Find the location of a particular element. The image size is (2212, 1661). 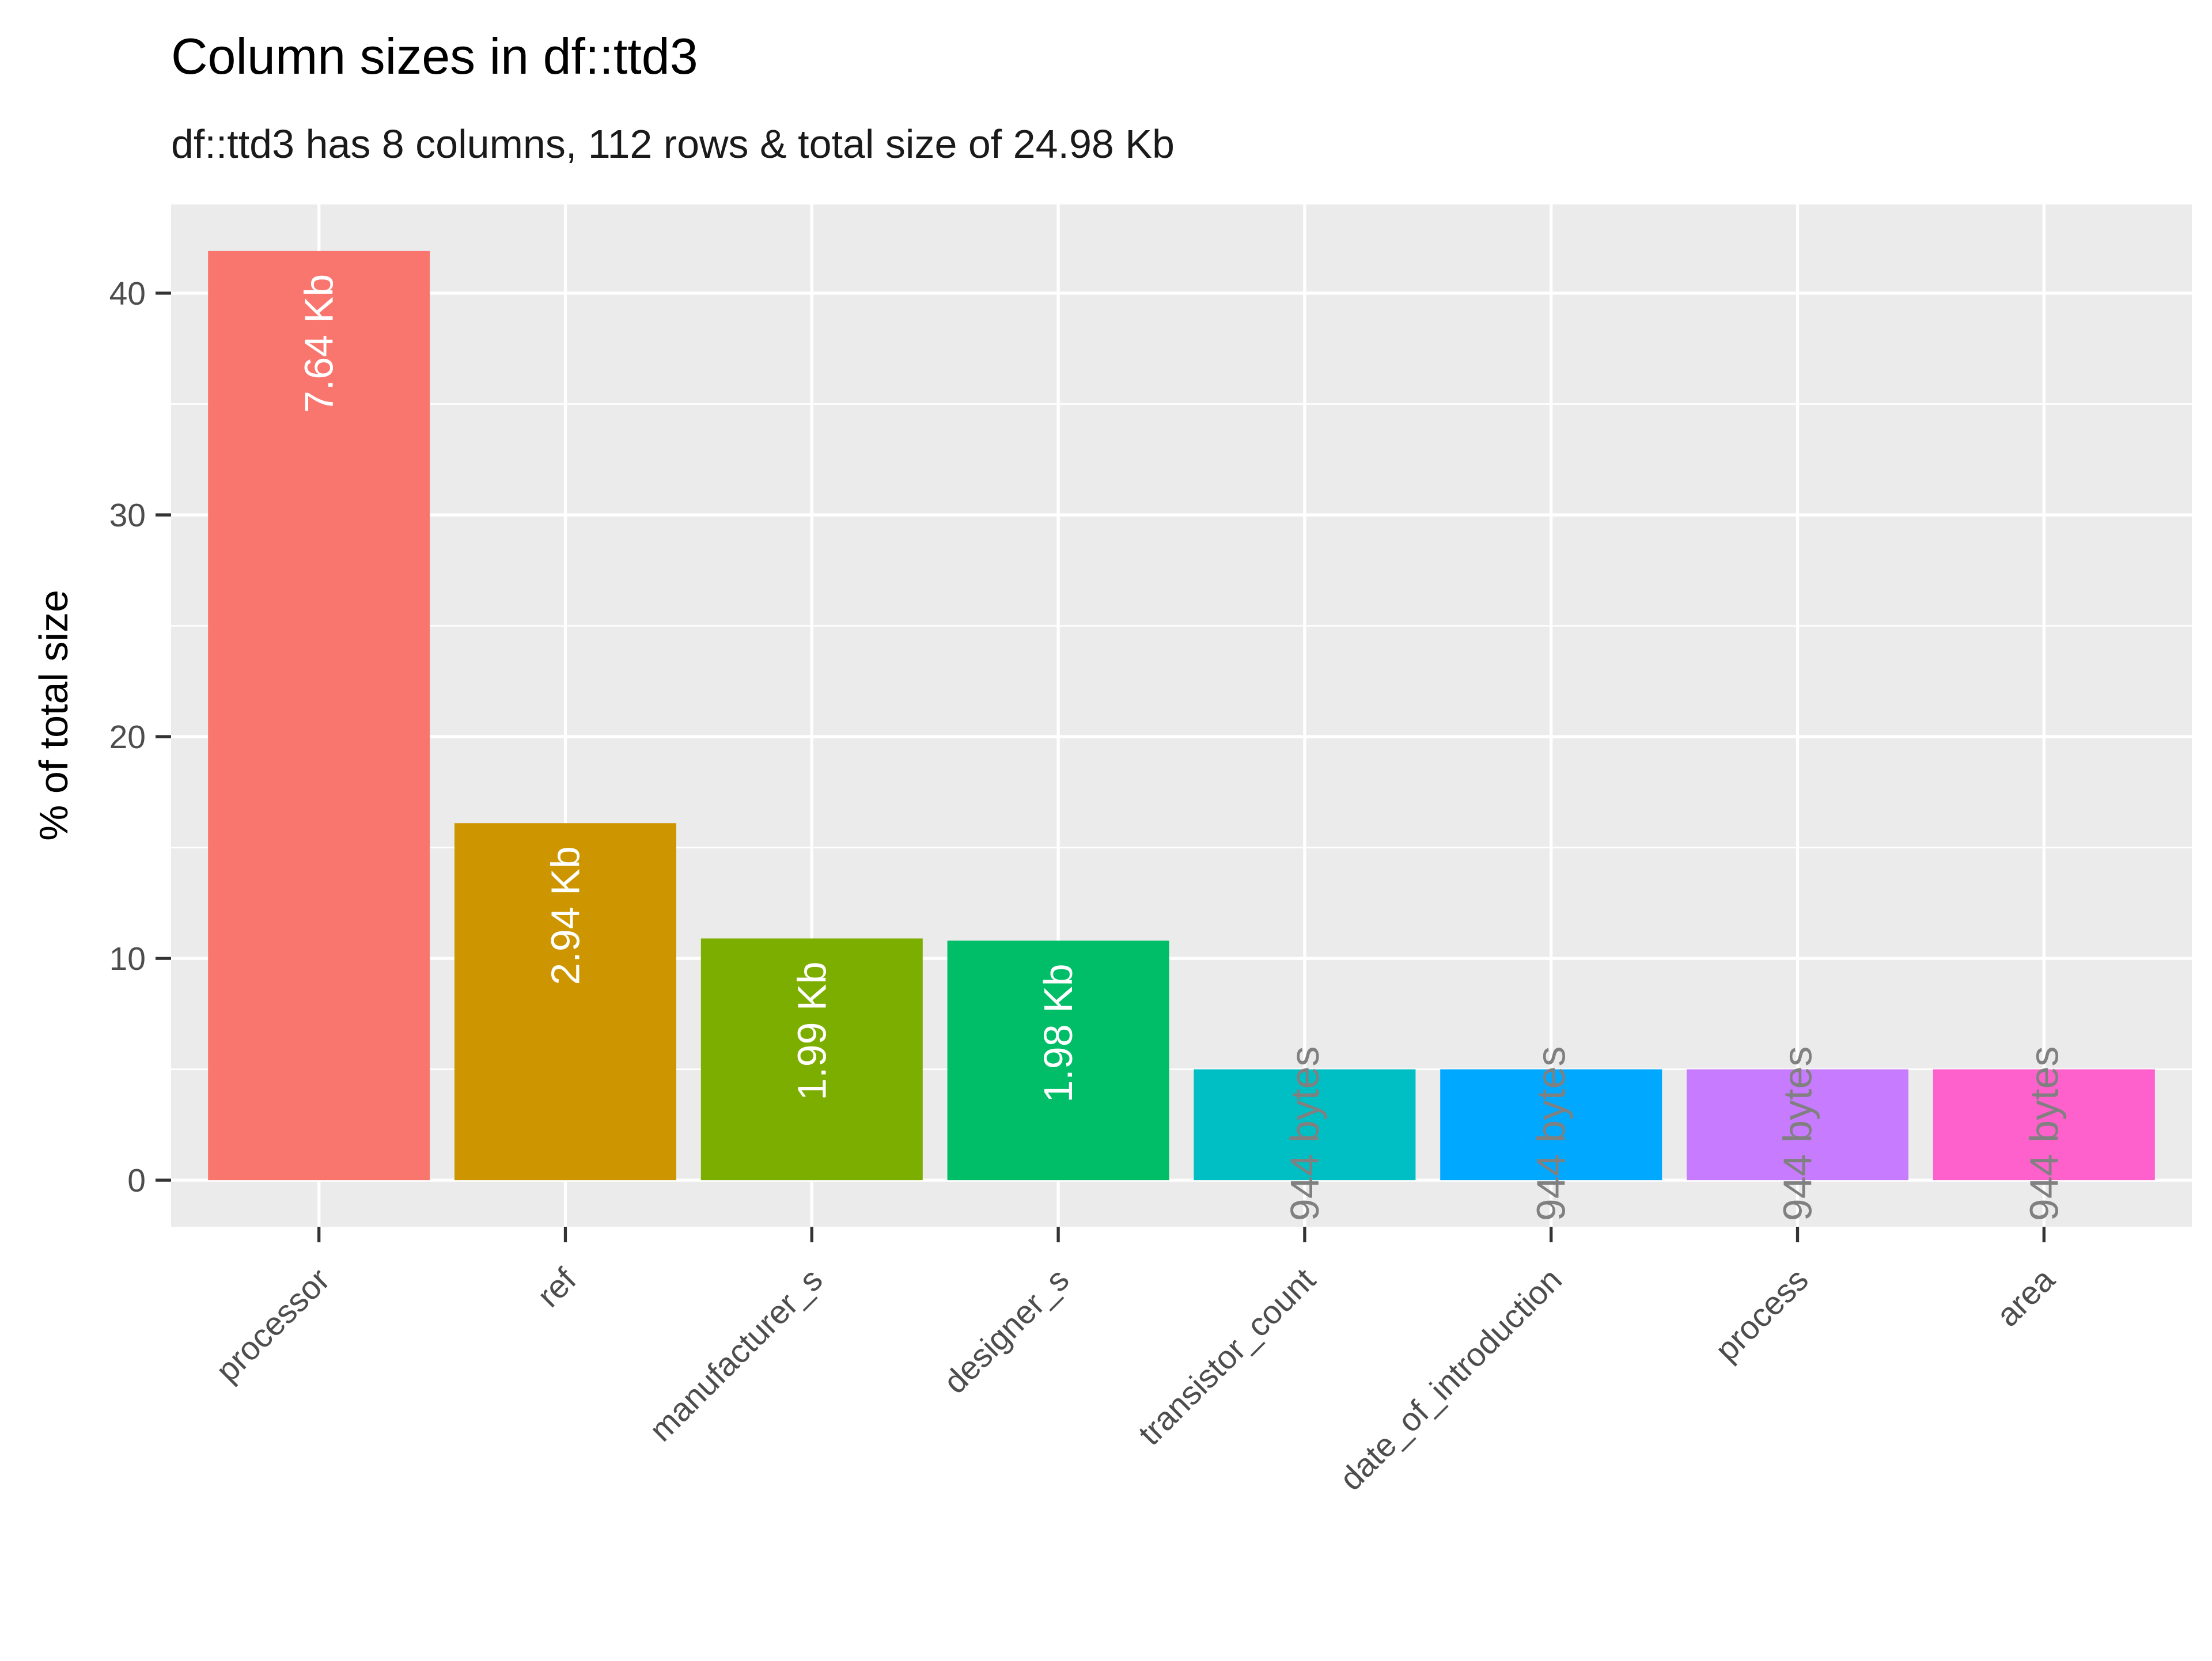

bar-ref is located at coordinates (565, 1002).